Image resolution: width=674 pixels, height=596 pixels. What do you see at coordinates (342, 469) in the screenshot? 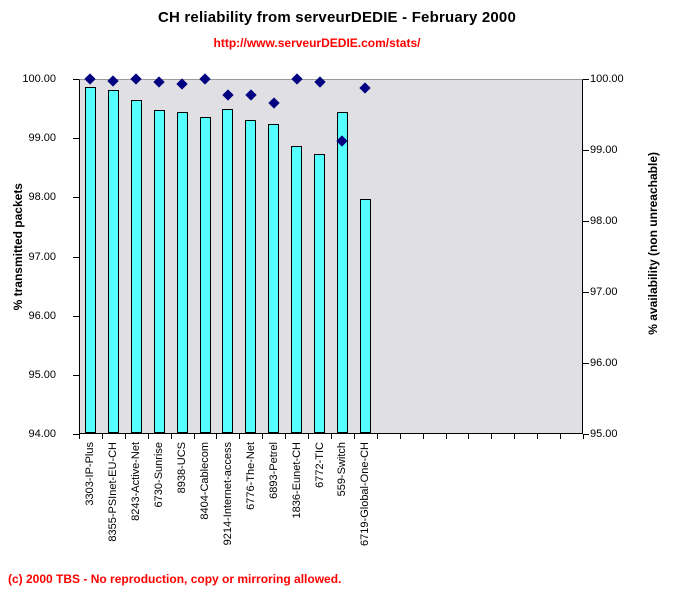
I see `category-label: 559-Switch` at bounding box center [342, 469].